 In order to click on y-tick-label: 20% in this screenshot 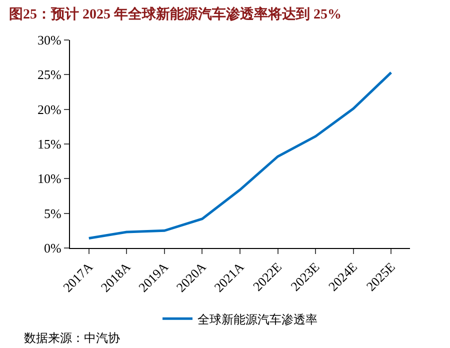, I will do `click(50, 109)`.